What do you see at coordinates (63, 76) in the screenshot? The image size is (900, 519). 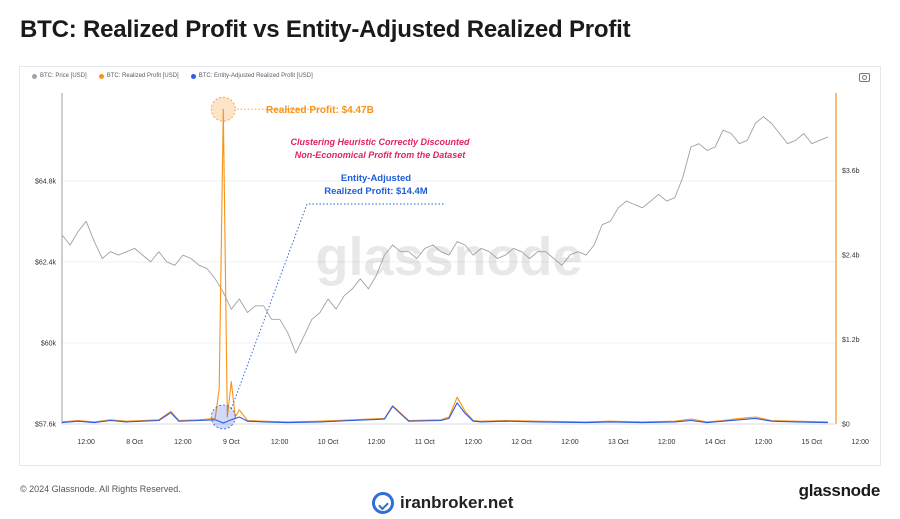 I see `legend-label-price: BTC: Price [USD]` at bounding box center [63, 76].